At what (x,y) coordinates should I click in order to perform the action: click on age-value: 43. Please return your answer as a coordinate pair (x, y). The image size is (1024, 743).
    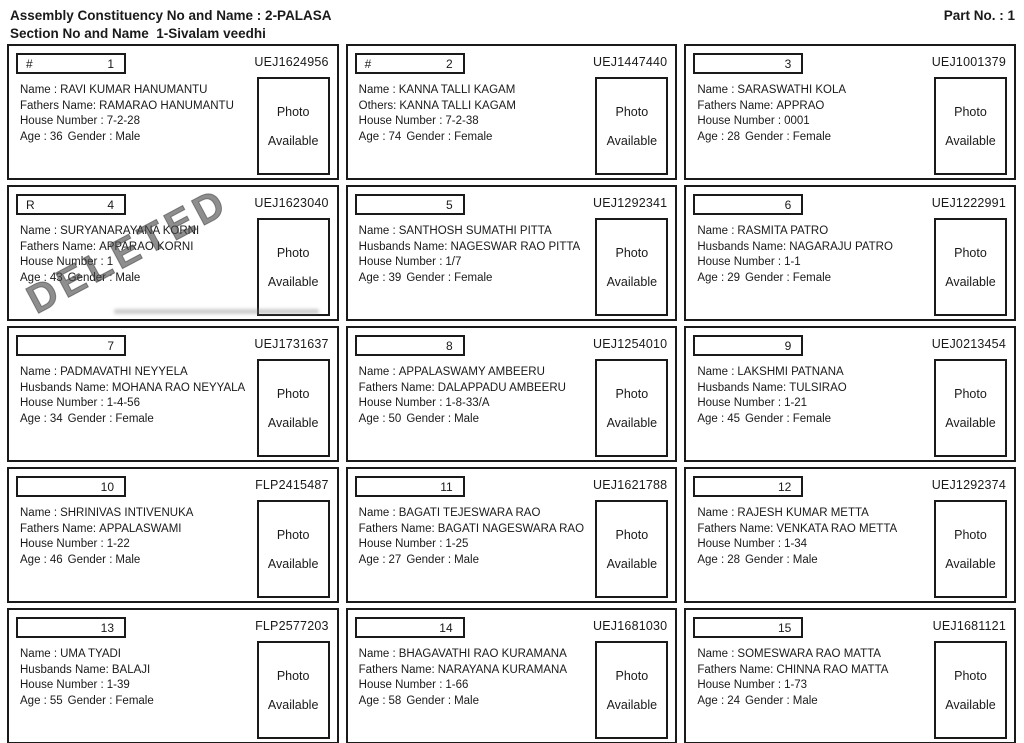
    Looking at the image, I should click on (56, 277).